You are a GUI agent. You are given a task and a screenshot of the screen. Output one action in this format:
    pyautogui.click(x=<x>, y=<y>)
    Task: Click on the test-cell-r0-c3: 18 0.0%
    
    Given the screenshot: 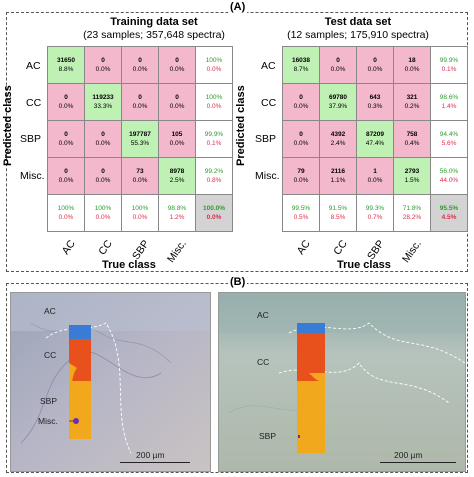 What is the action you would take?
    pyautogui.click(x=412, y=65)
    